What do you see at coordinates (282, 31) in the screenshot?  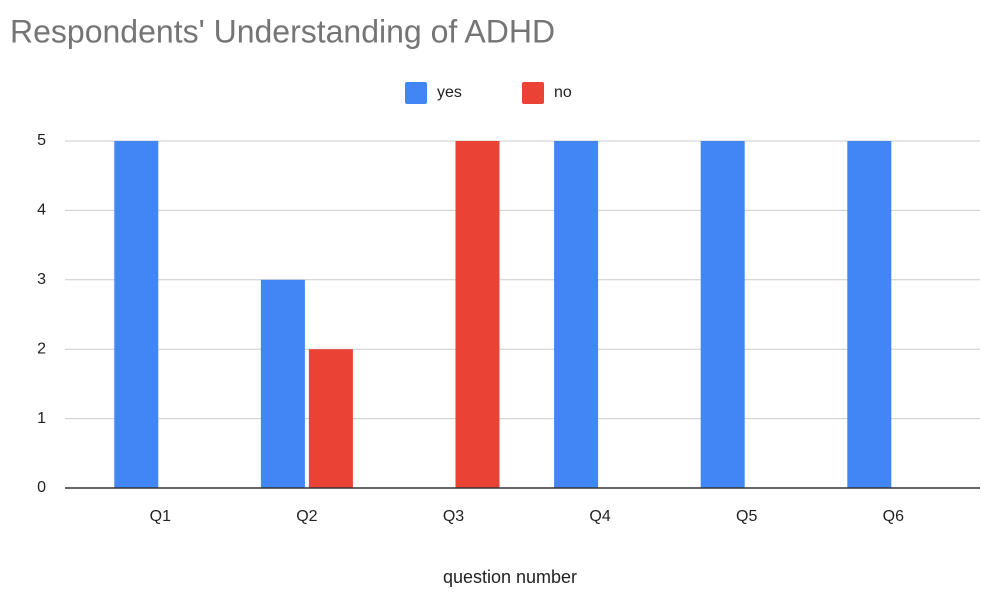 I see `chart-title: Respondents' Understanding of ADHD` at bounding box center [282, 31].